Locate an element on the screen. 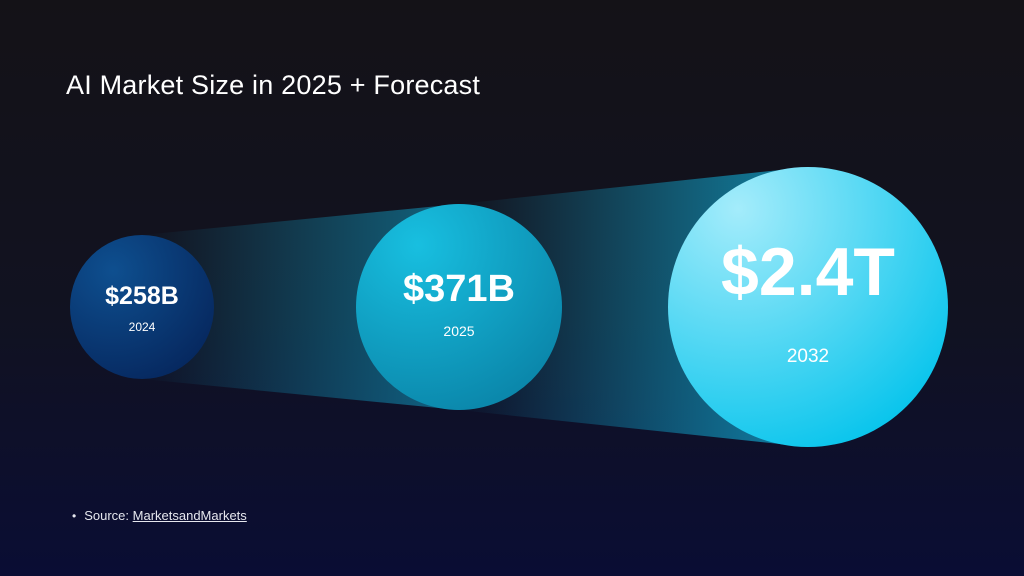 The height and width of the screenshot is (576, 1024). year-label-2025: 2025 is located at coordinates (458, 331).